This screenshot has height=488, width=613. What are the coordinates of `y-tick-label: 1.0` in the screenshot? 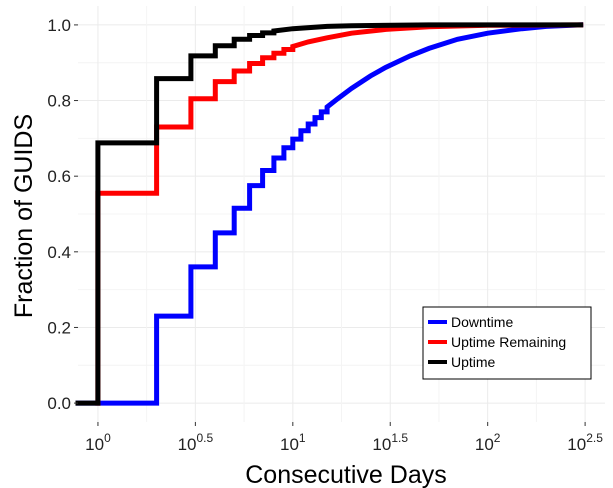 It's located at (59, 25).